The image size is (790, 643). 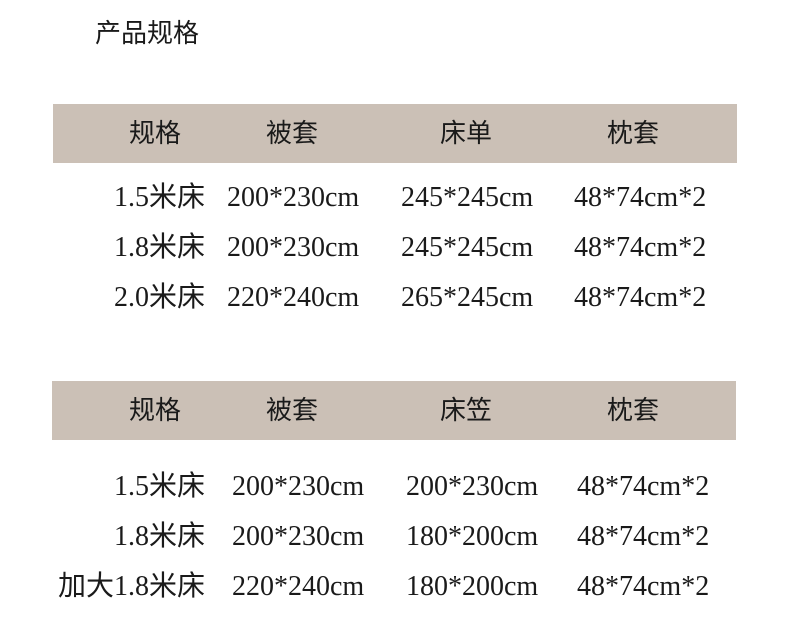 What do you see at coordinates (395, 537) in the screenshot?
I see `table-row: 1.8米床 200*230cm 180*200cm 48*74cm*2` at bounding box center [395, 537].